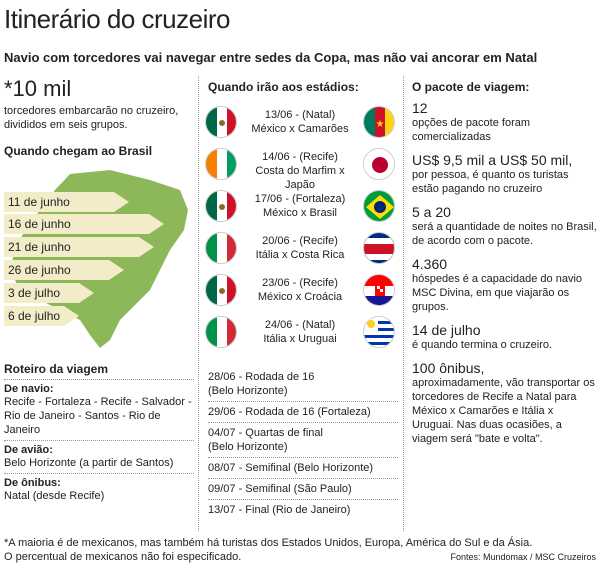 The height and width of the screenshot is (584, 600). I want to click on source-note: Fontes: Mundomax / MSC Cruzeiros, so click(523, 557).